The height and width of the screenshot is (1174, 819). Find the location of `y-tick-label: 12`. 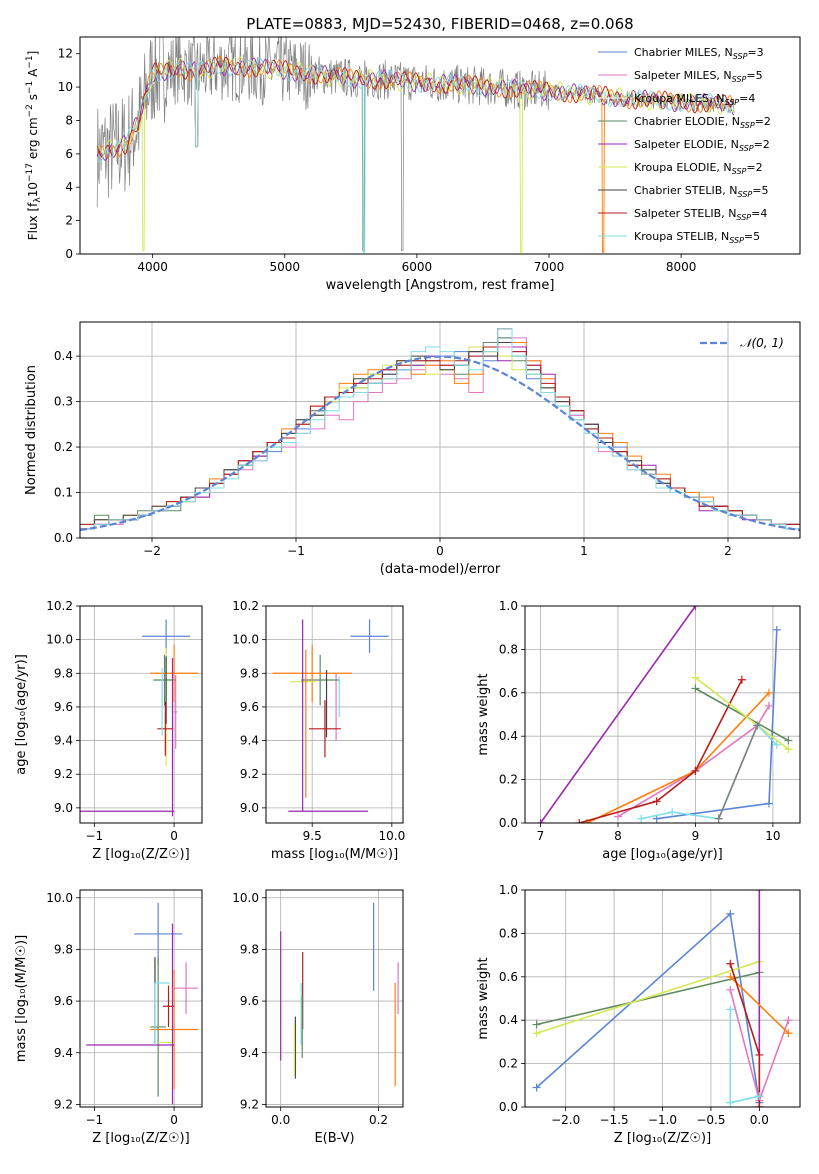

y-tick-label: 12 is located at coordinates (65, 54).